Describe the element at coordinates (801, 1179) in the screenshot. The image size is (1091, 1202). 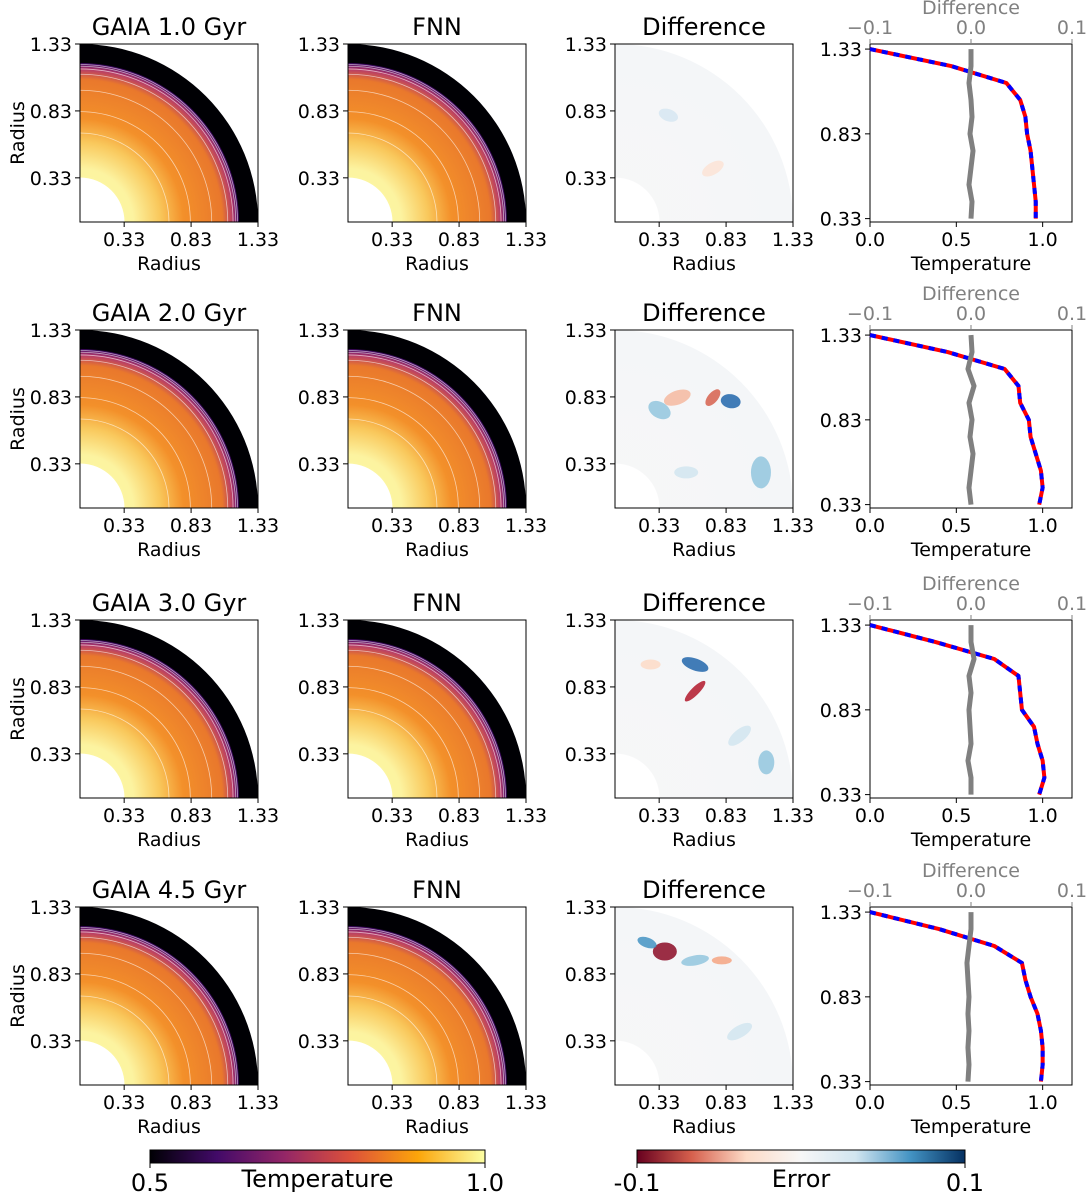
I see `colorbar-label: Error` at that location.